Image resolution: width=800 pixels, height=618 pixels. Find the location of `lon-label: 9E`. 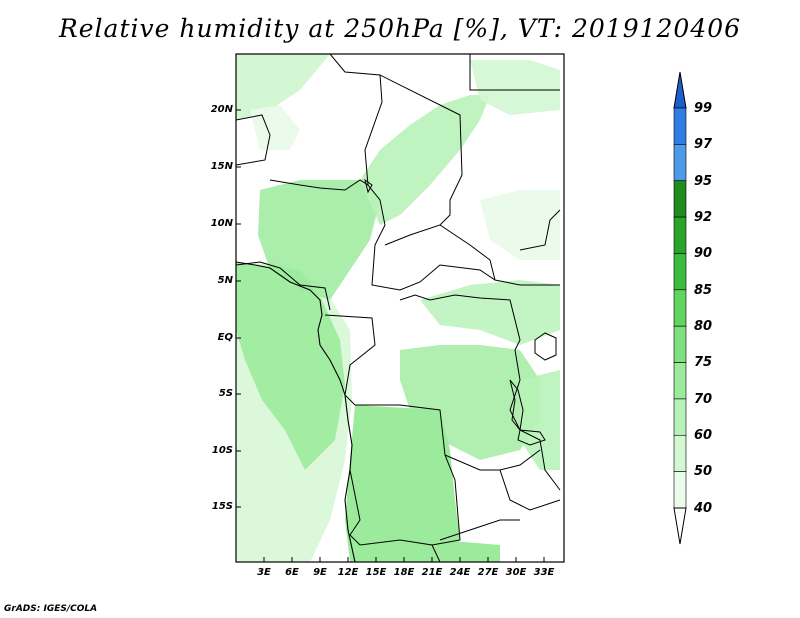

lon-label: 9E is located at coordinates (320, 572).